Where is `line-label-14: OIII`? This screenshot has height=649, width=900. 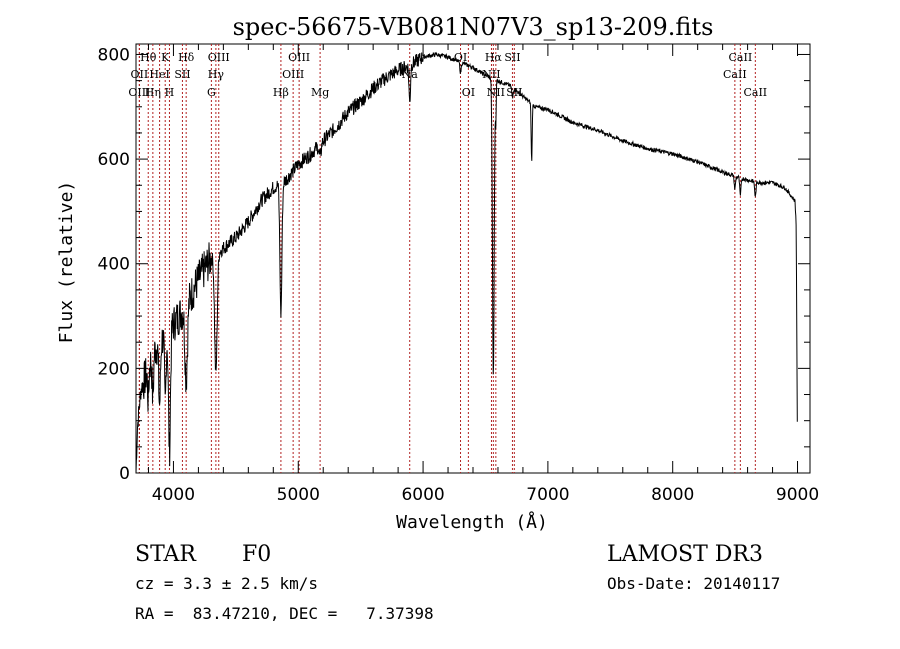 line-label-14: OIII is located at coordinates (299, 57).